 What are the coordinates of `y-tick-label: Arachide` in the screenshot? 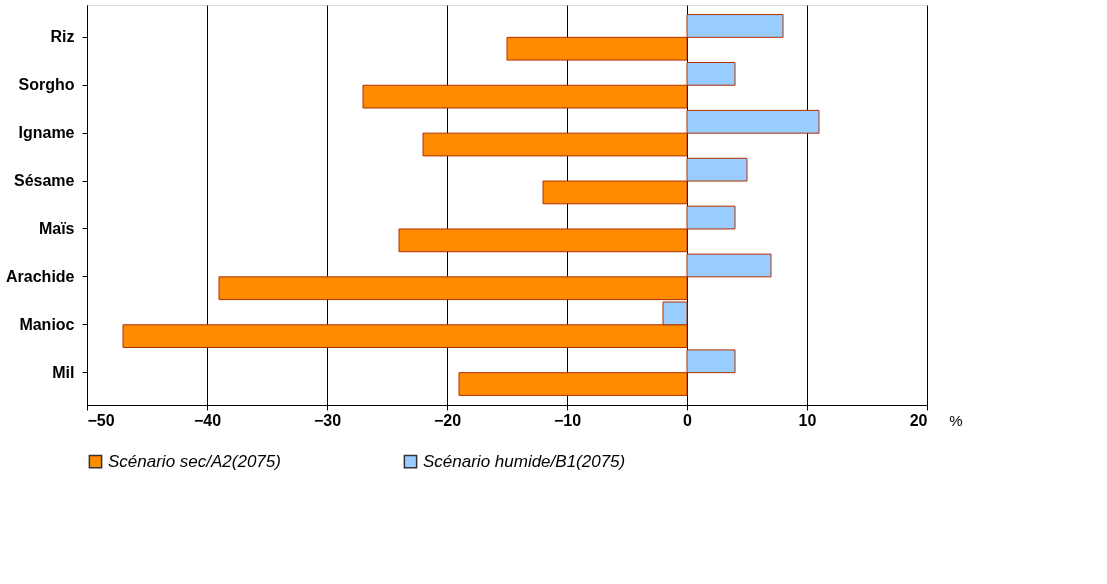 It's located at (40, 276).